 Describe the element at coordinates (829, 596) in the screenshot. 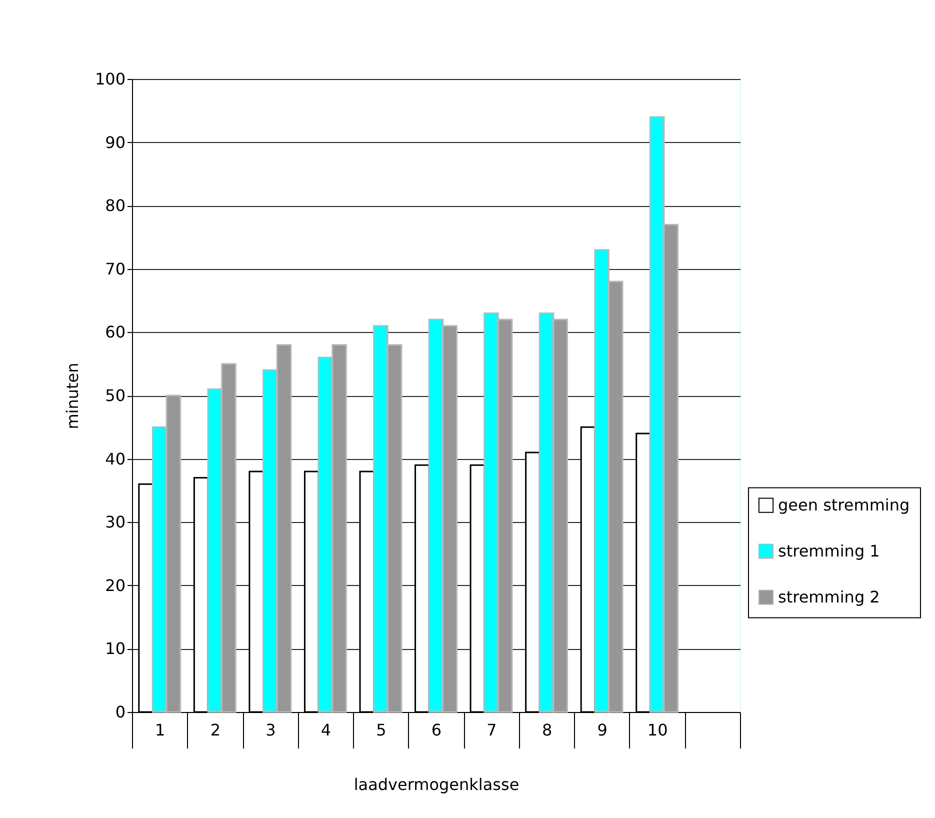

I see `legend-label: stremming 2` at that location.